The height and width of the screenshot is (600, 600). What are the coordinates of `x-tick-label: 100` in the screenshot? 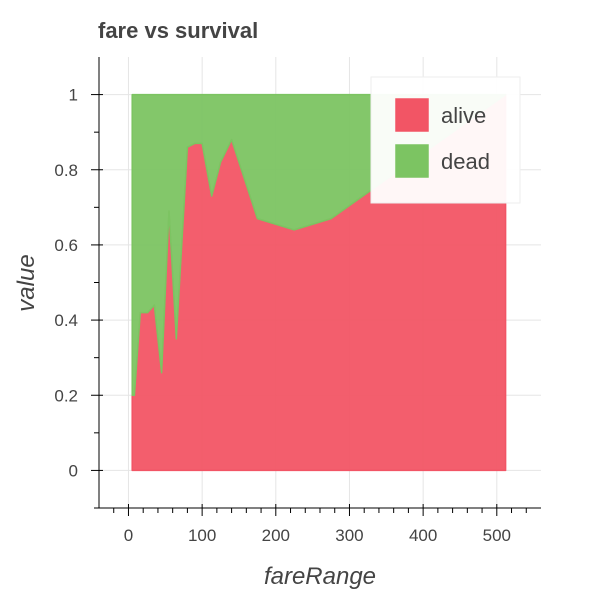 It's located at (202, 535).